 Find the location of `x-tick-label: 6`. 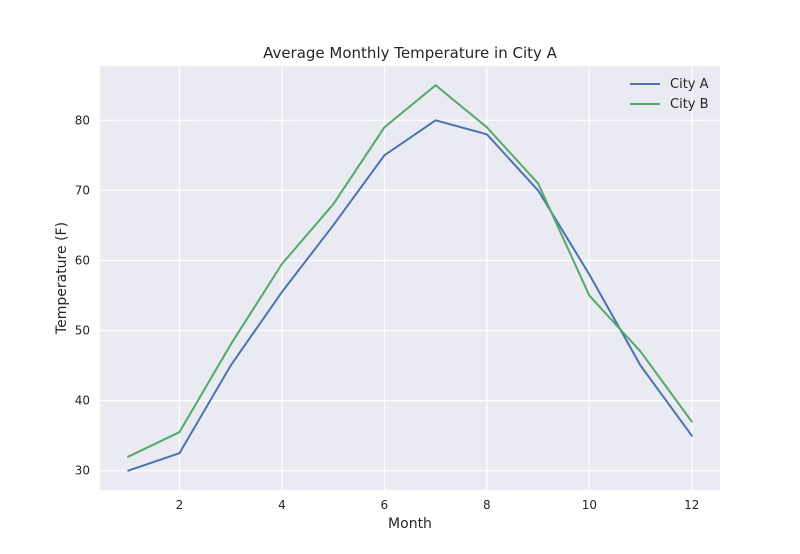

x-tick-label: 6 is located at coordinates (385, 505).